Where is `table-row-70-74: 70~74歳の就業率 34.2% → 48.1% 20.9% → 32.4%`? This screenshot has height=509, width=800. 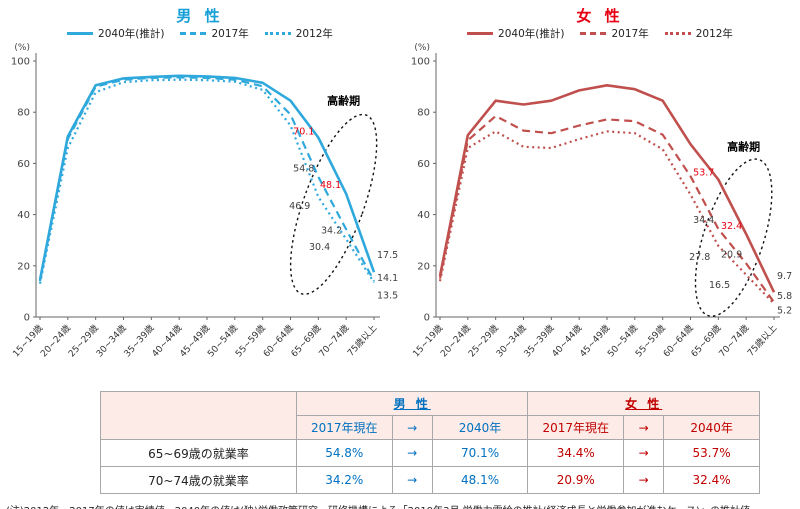 table-row-70-74: 70~74歳の就業率 34.2% → 48.1% 20.9% → 32.4% is located at coordinates (430, 480).